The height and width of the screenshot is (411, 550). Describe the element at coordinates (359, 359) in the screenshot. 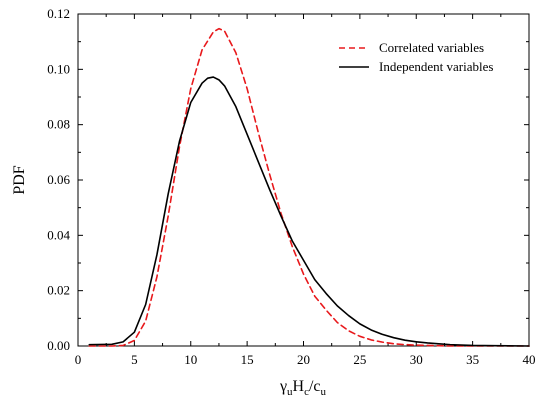

I see `x-tick-label: 25` at that location.